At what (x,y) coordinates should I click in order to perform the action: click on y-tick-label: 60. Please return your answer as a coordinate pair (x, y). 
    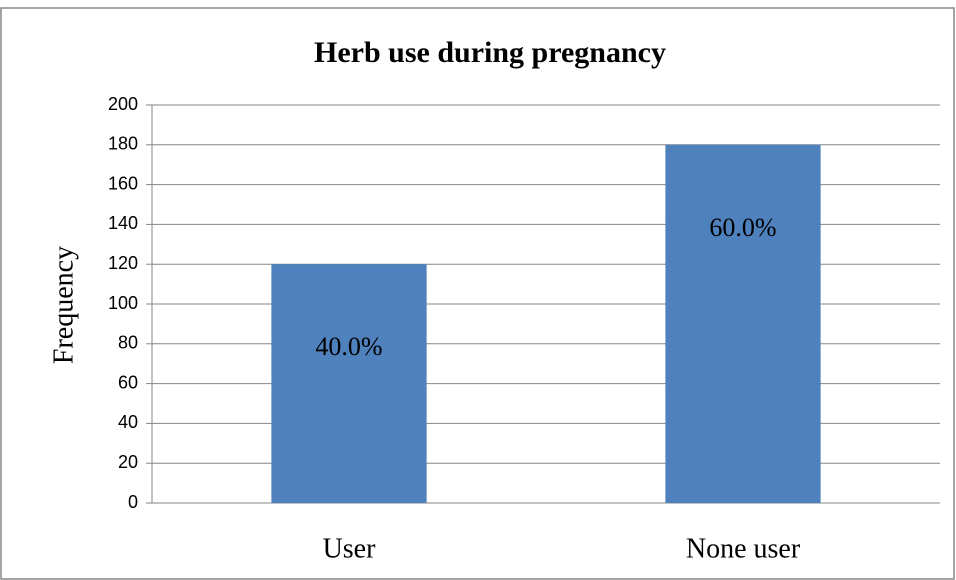
    Looking at the image, I should click on (128, 382).